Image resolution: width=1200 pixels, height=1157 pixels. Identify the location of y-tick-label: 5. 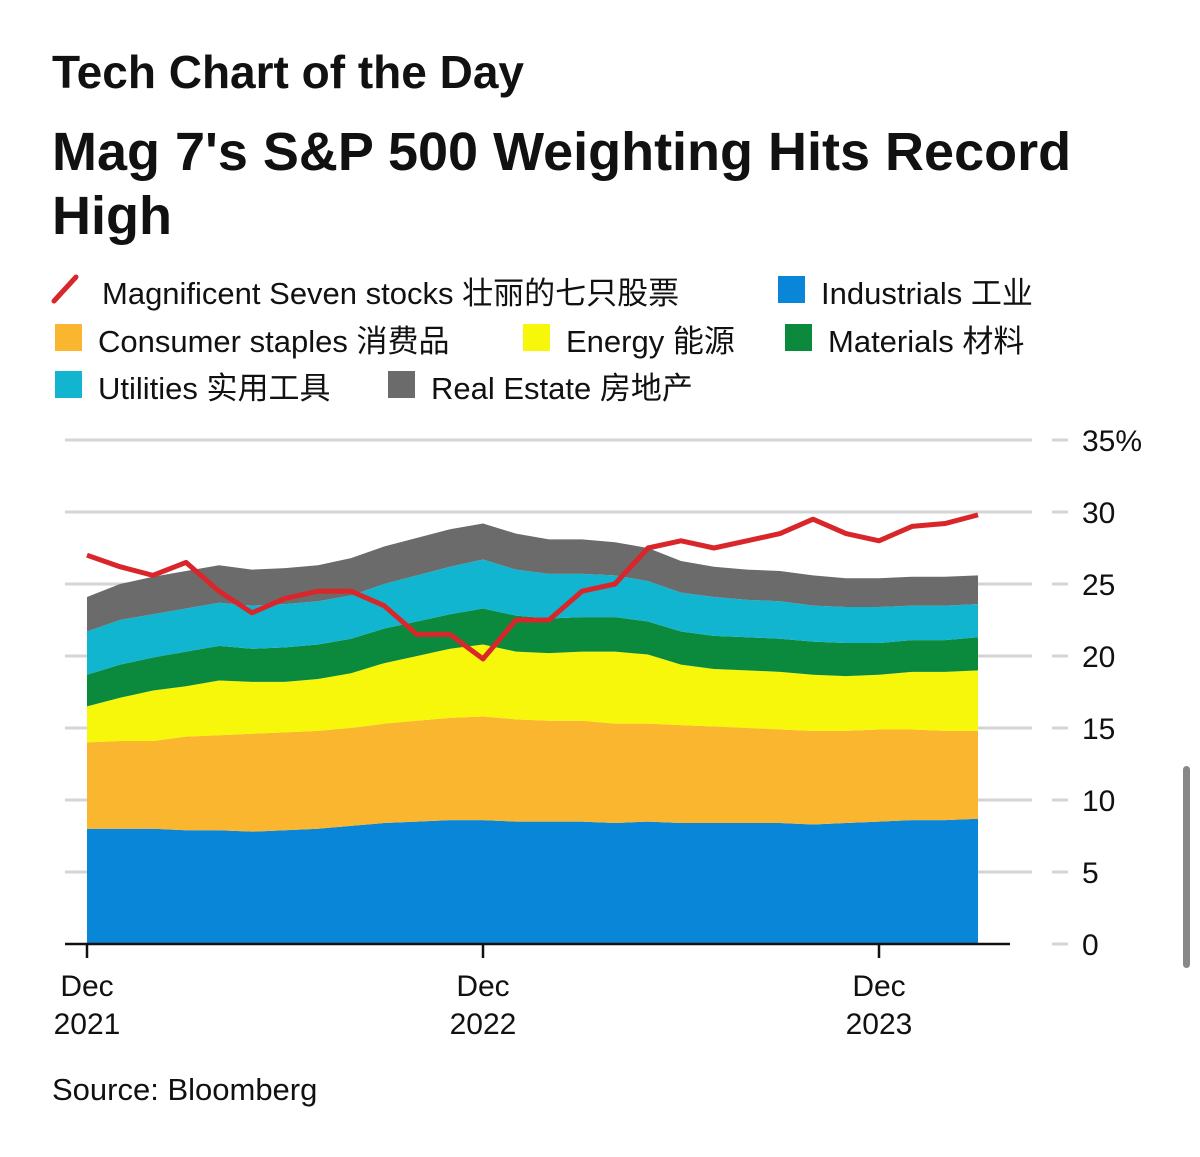
(1090, 873).